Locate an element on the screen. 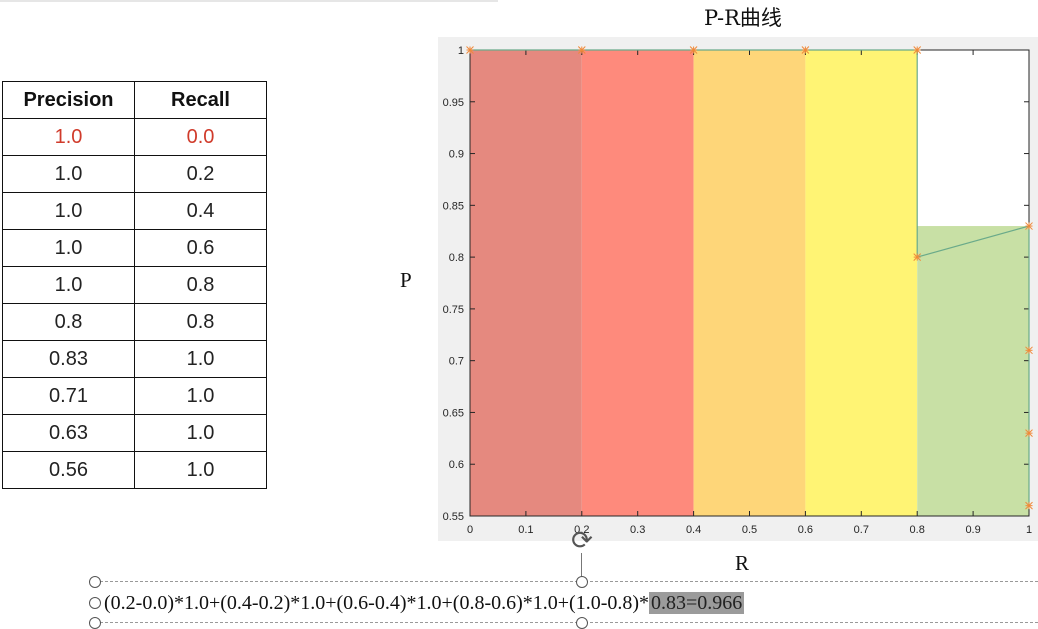  table-row: 1.0 0.8 is located at coordinates (134, 285).